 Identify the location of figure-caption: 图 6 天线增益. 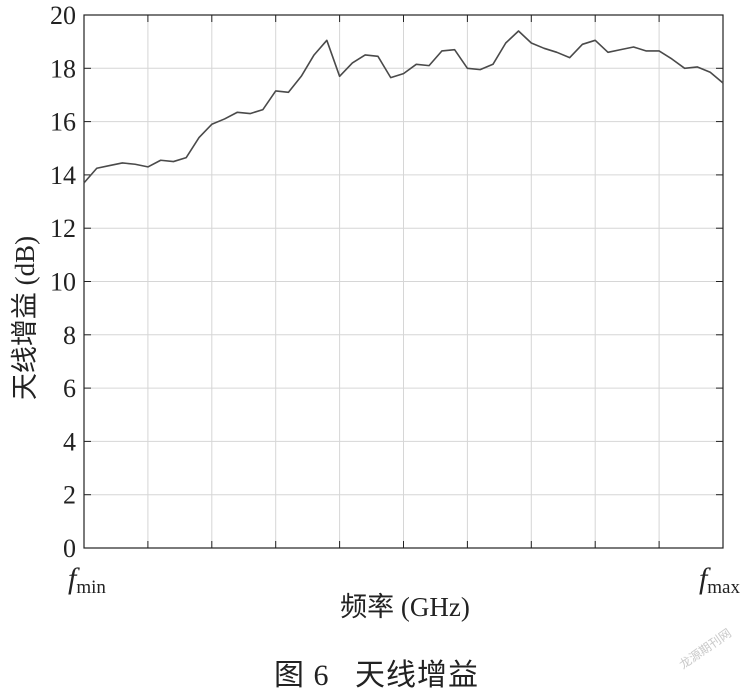
(376, 675).